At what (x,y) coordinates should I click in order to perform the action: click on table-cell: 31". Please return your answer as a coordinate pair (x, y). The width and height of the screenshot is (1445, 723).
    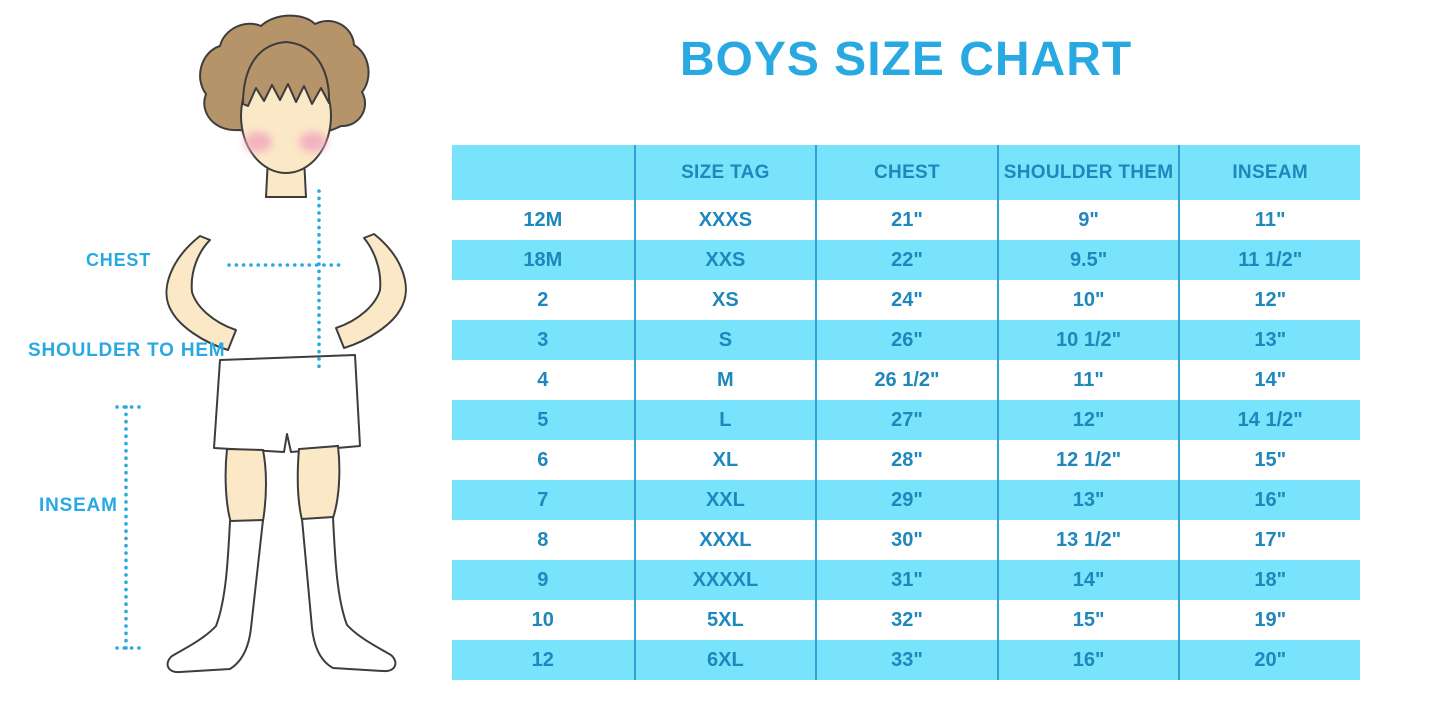
    Looking at the image, I should click on (906, 580).